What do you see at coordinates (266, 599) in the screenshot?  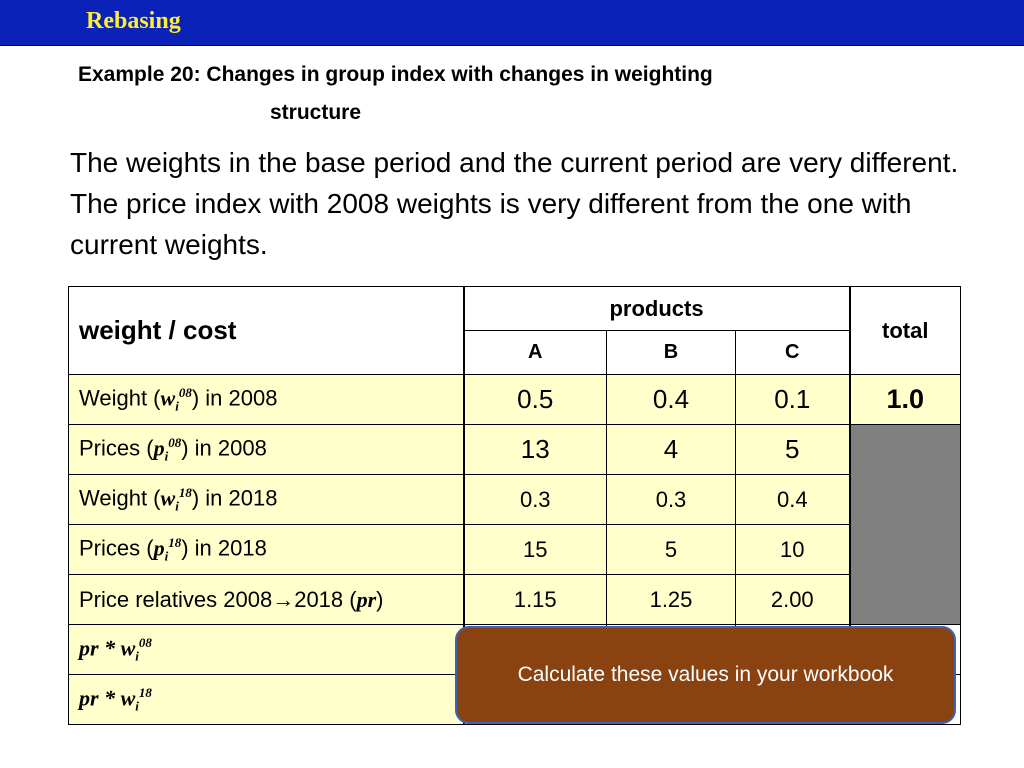 I see `row-label: Price relatives 2008→2018 (pr)` at bounding box center [266, 599].